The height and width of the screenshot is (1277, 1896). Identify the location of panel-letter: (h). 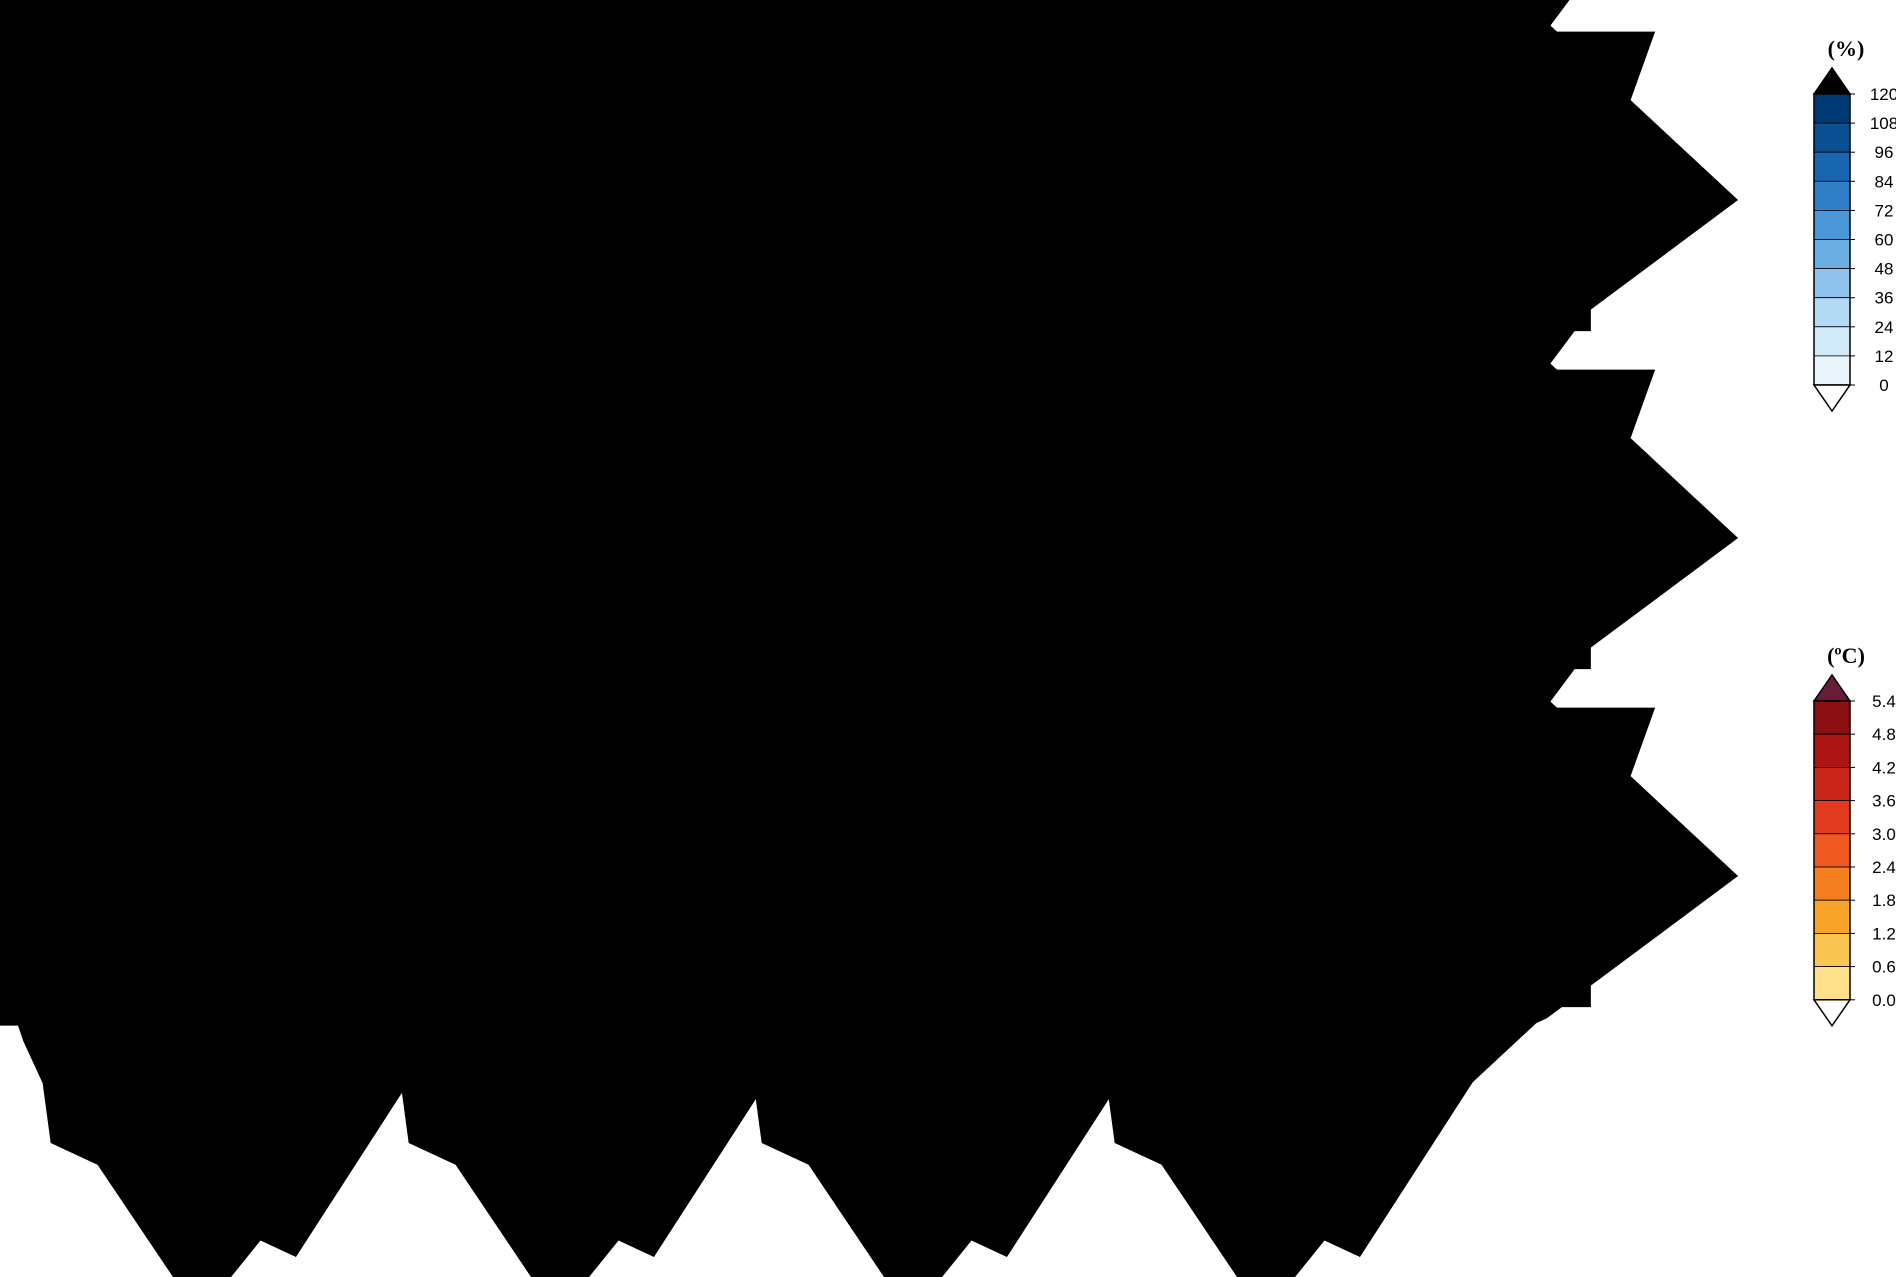
(1447, 403).